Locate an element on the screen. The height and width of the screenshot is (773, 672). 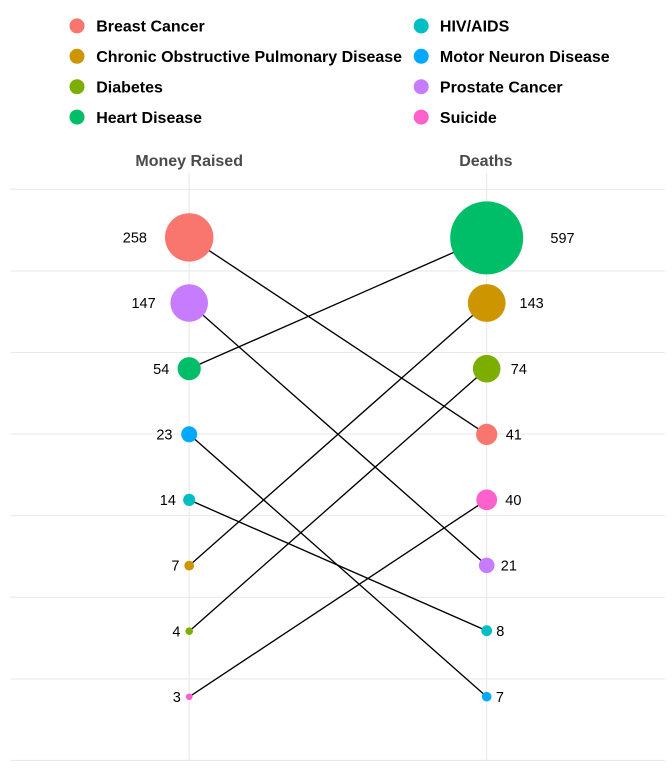
svg-text: 41 is located at coordinates (514, 436).